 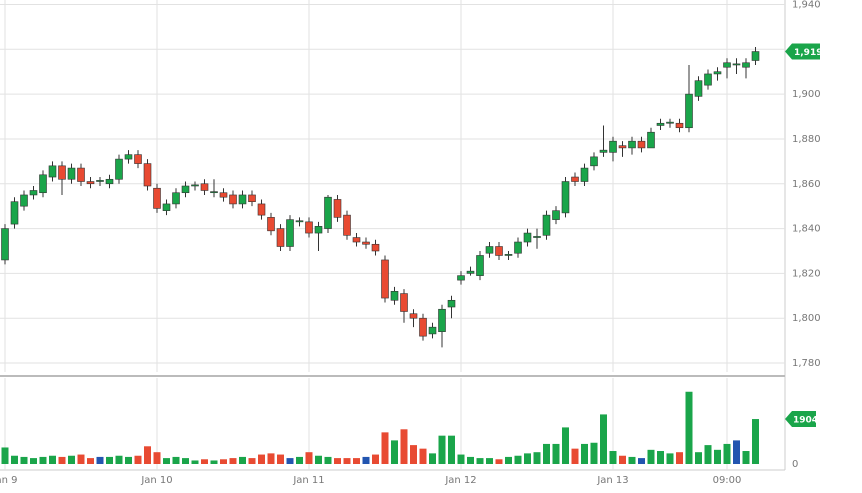 What do you see at coordinates (806, 363) in the screenshot?
I see `y-tick-label: 1,780` at bounding box center [806, 363].